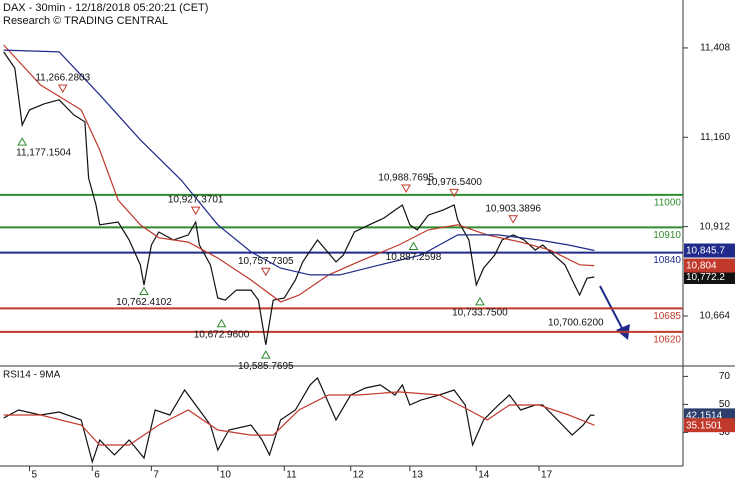  I want to click on x-tick-label: 6, so click(97, 475).